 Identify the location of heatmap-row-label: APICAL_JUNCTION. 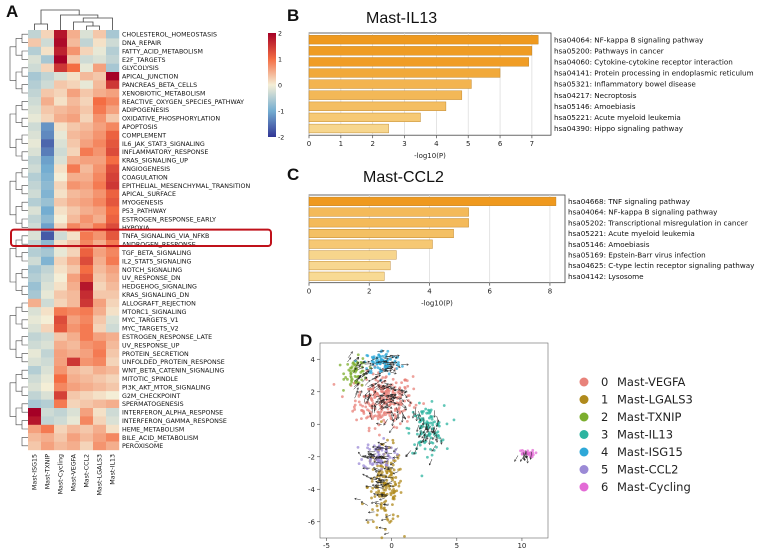
(150, 77).